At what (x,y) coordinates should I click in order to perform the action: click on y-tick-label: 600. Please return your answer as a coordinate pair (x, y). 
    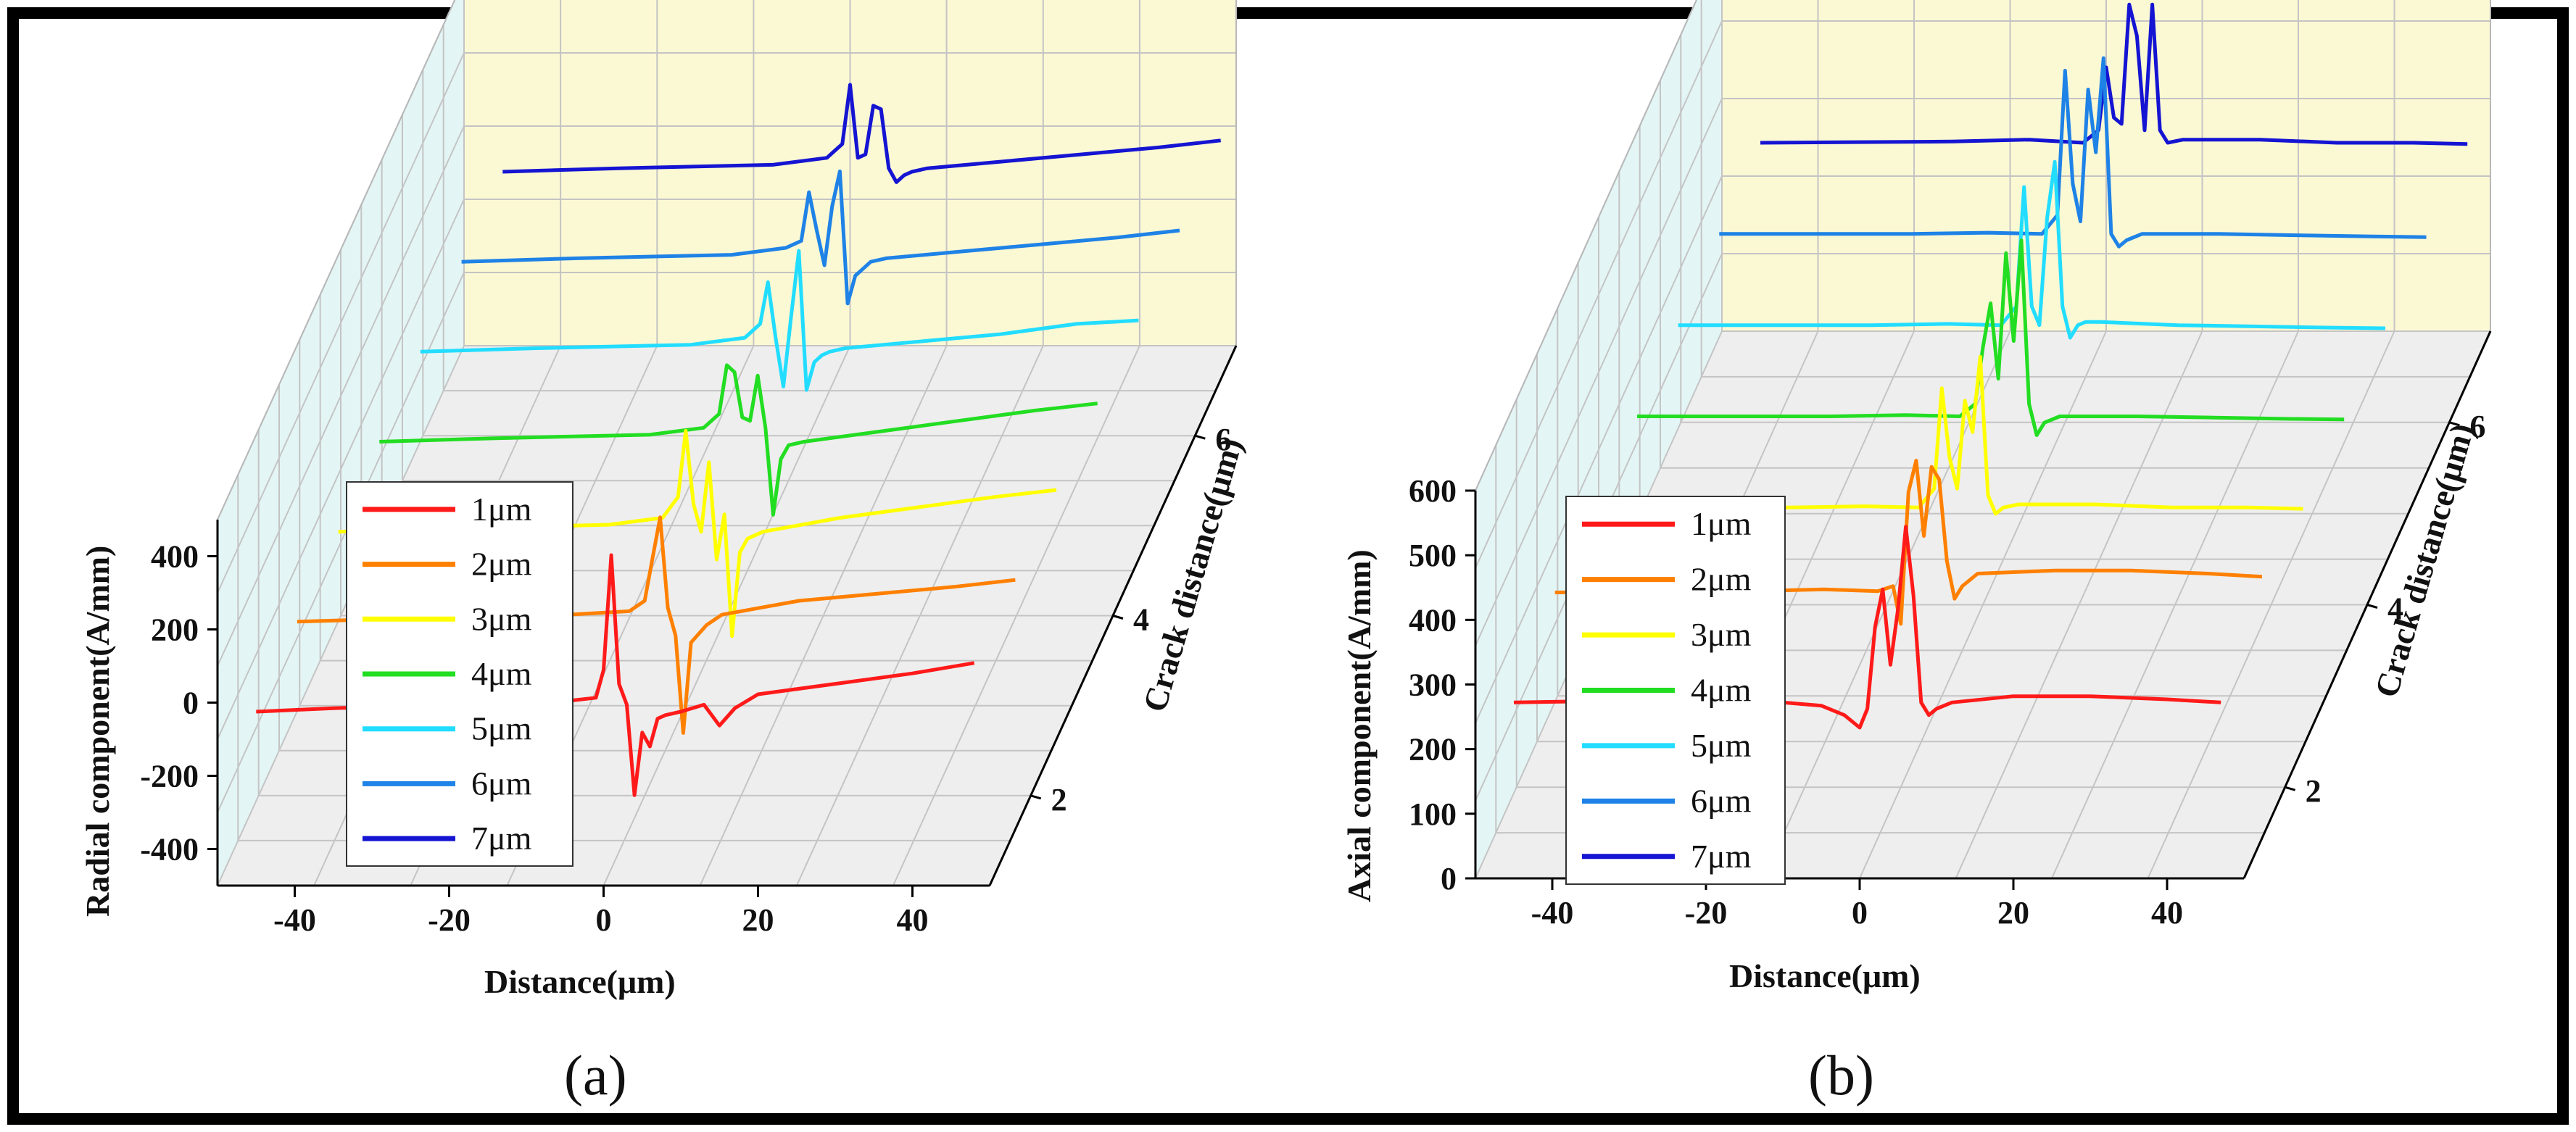
    Looking at the image, I should click on (1433, 491).